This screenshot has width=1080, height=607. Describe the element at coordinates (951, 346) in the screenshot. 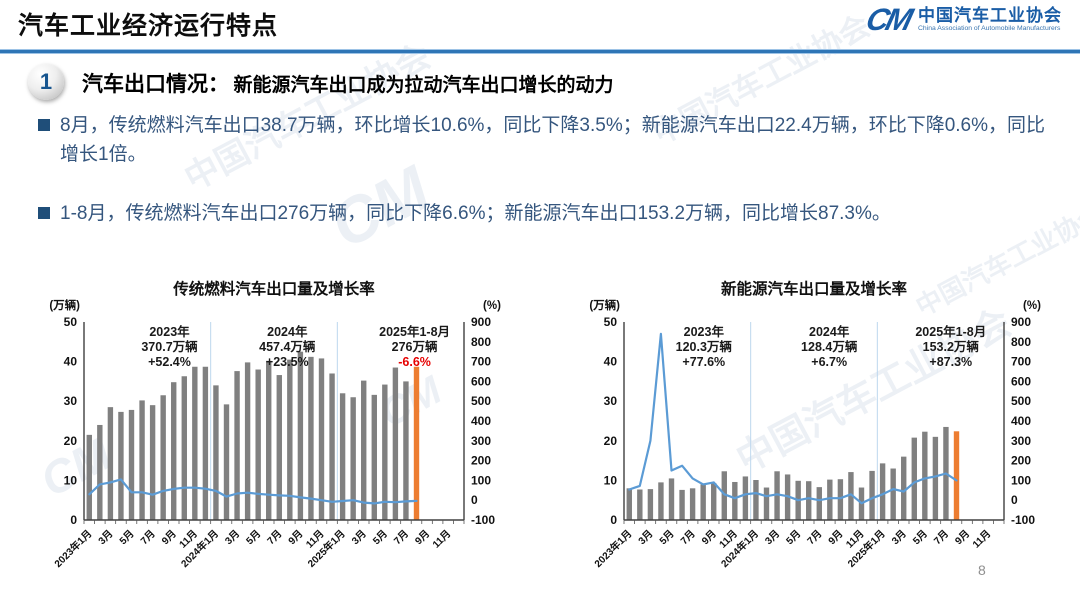

I see `svg-text: 153.2万辆` at that location.